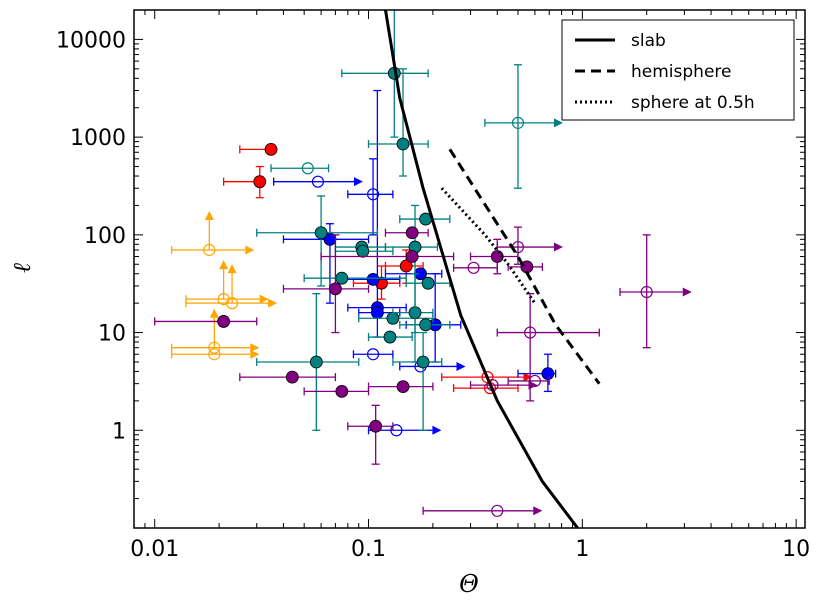  Describe the element at coordinates (469, 584) in the screenshot. I see `x-axis-label: Θ` at that location.